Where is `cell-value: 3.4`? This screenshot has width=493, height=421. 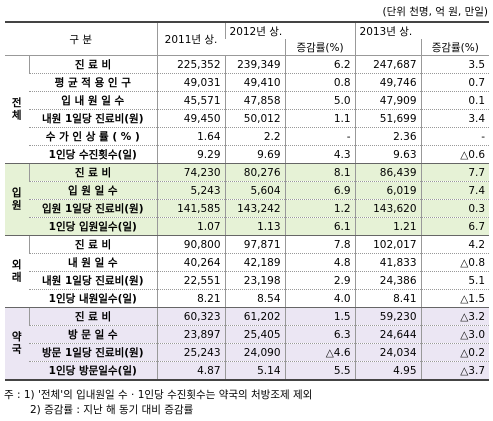
cell-value: 3.4 is located at coordinates (455, 118).